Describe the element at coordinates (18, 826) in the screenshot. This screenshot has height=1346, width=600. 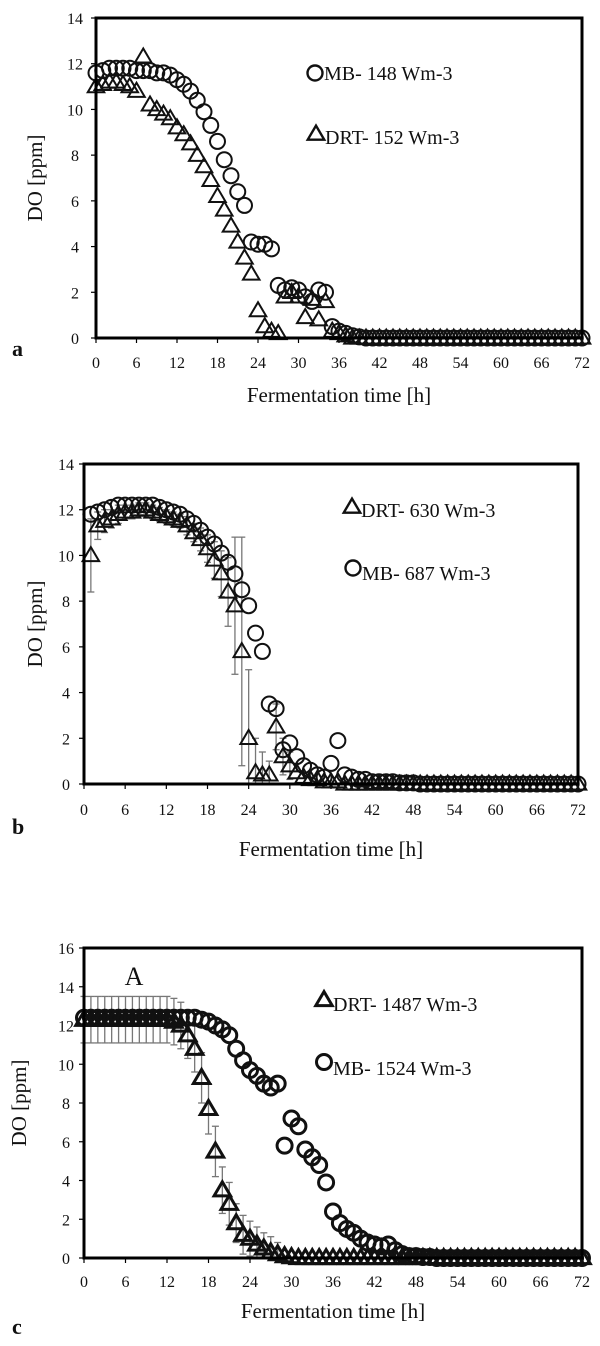
I see `panel-letter-b: b` at that location.